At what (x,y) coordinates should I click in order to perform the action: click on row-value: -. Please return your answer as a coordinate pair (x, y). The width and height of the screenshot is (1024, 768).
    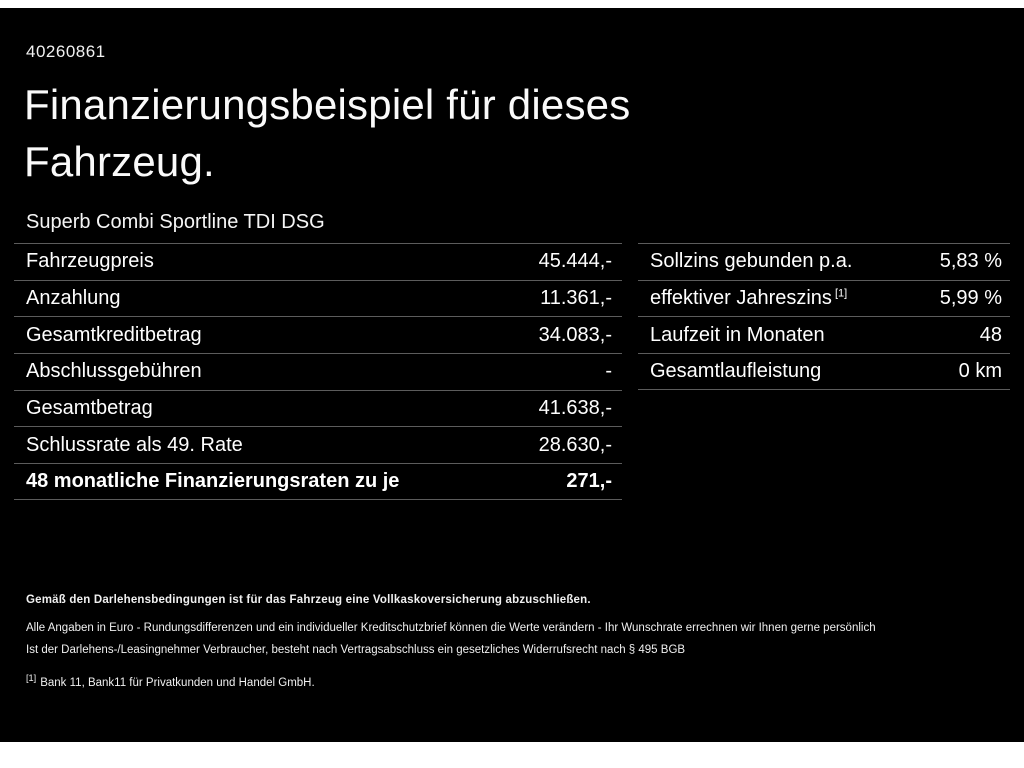
    Looking at the image, I should click on (608, 371).